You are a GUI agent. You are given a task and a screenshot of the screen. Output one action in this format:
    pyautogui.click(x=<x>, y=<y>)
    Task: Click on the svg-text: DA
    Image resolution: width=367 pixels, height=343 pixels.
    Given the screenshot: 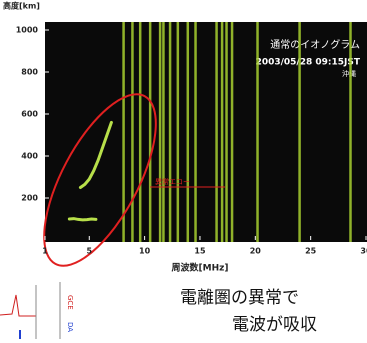 What is the action you would take?
    pyautogui.click(x=70, y=327)
    